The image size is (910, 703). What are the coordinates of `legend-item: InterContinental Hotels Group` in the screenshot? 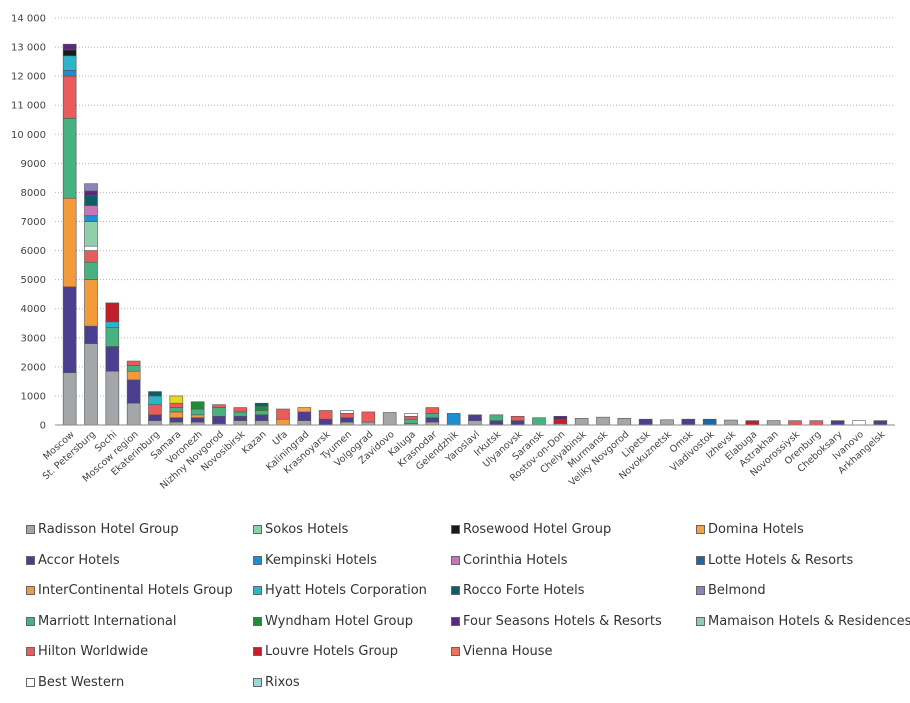 It's located at (129, 590).